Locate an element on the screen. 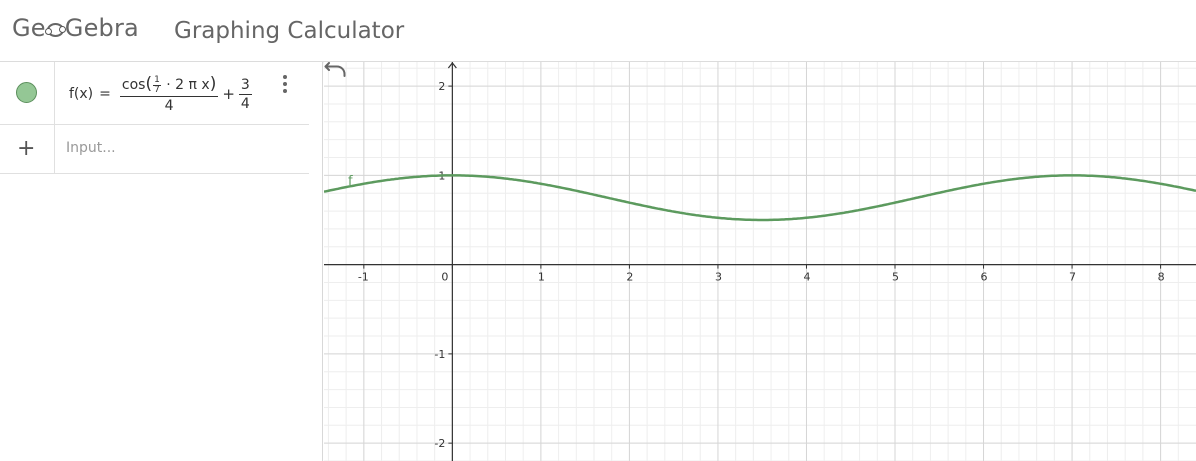 The height and width of the screenshot is (461, 1196). equals-sign: = is located at coordinates (105, 94).